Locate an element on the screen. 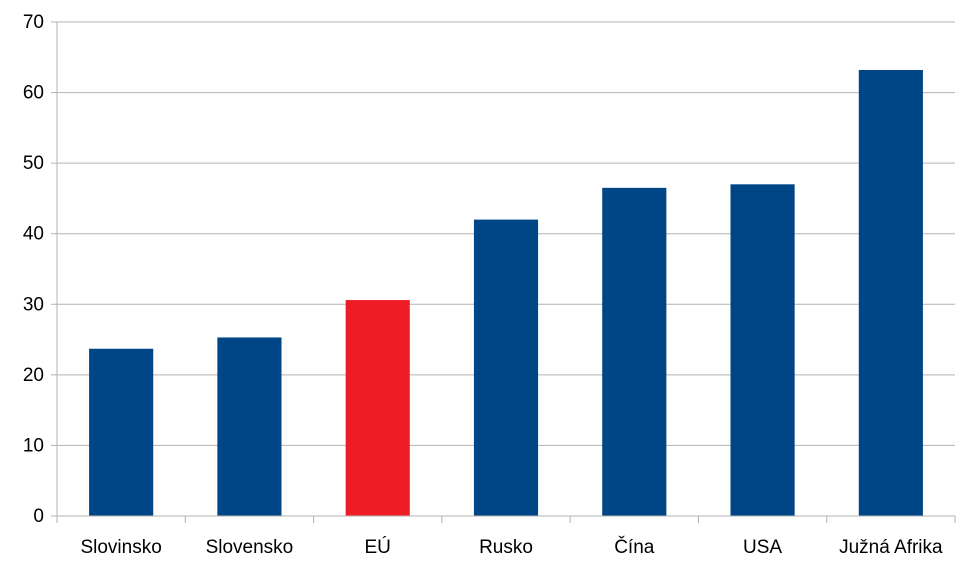 The height and width of the screenshot is (565, 969). x-tick-label: EÚ is located at coordinates (378, 547).